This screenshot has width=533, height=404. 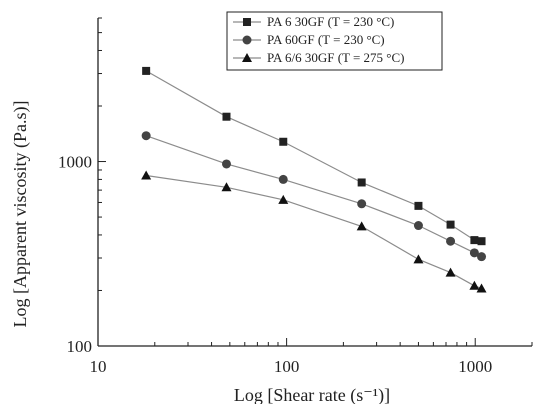 What do you see at coordinates (475, 366) in the screenshot?
I see `x-tick-label: 1000` at bounding box center [475, 366].